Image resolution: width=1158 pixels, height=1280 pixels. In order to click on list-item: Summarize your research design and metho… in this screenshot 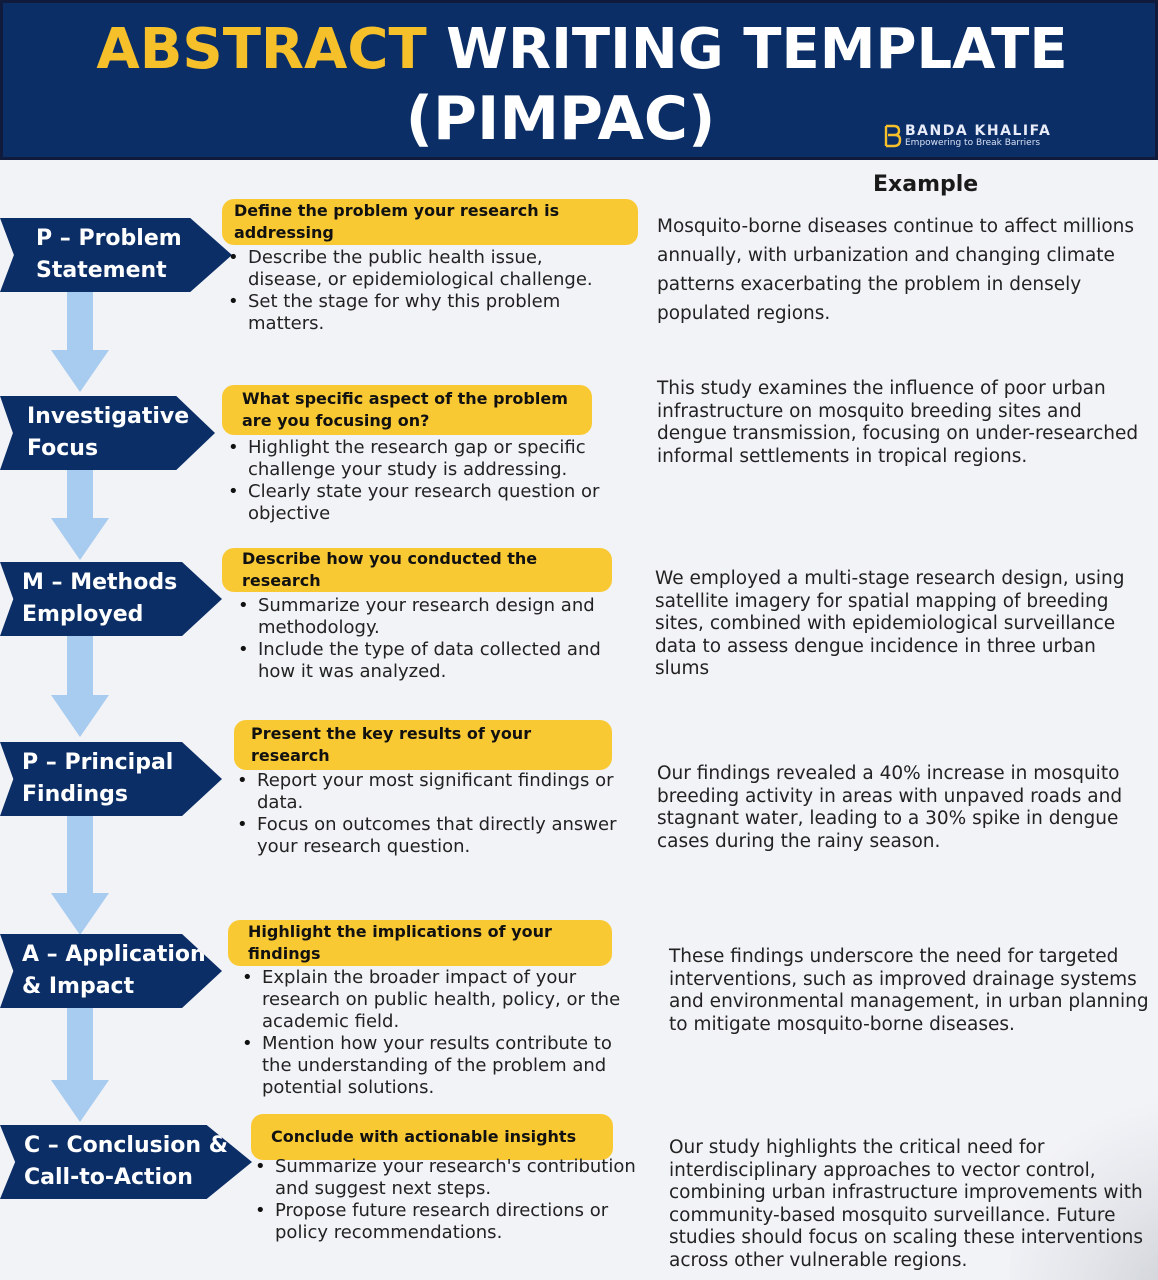, I will do `click(428, 617)`.